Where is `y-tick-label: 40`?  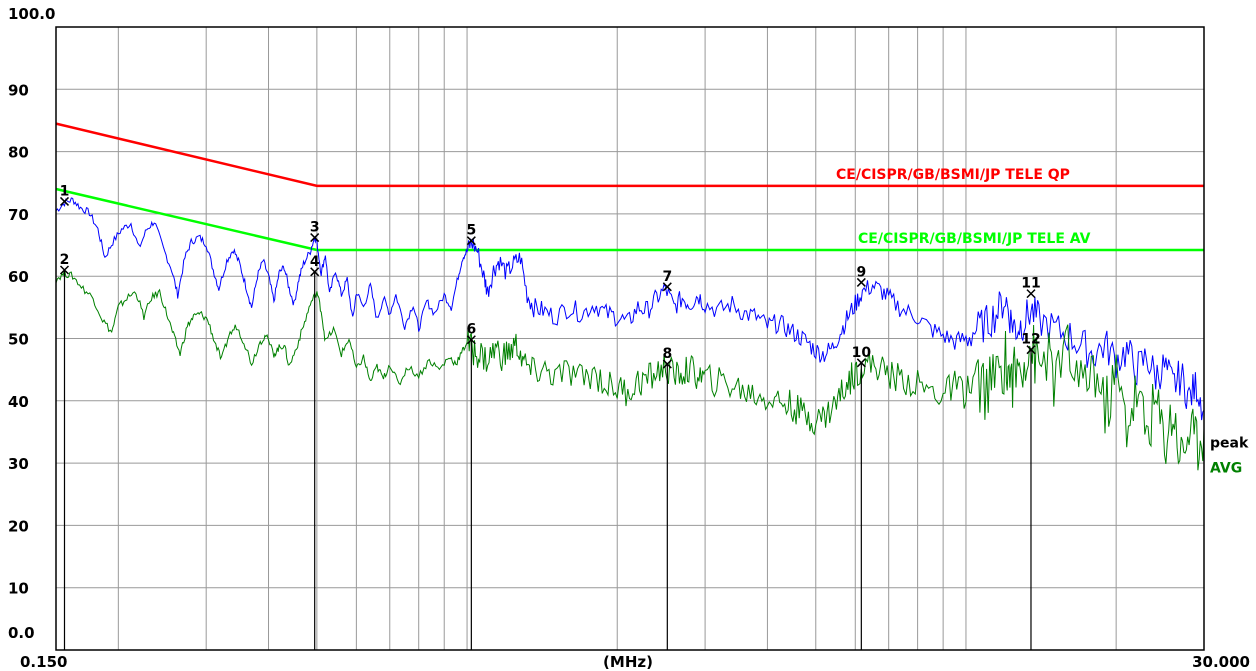
y-tick-label: 40 is located at coordinates (18, 402).